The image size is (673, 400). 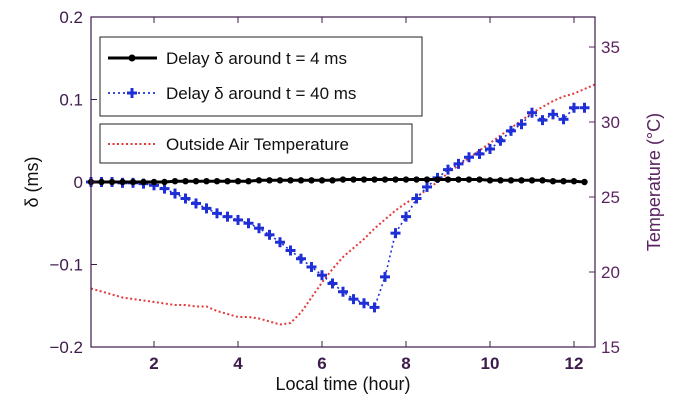 I want to click on y-tick-label-right: 20, so click(x=610, y=272).